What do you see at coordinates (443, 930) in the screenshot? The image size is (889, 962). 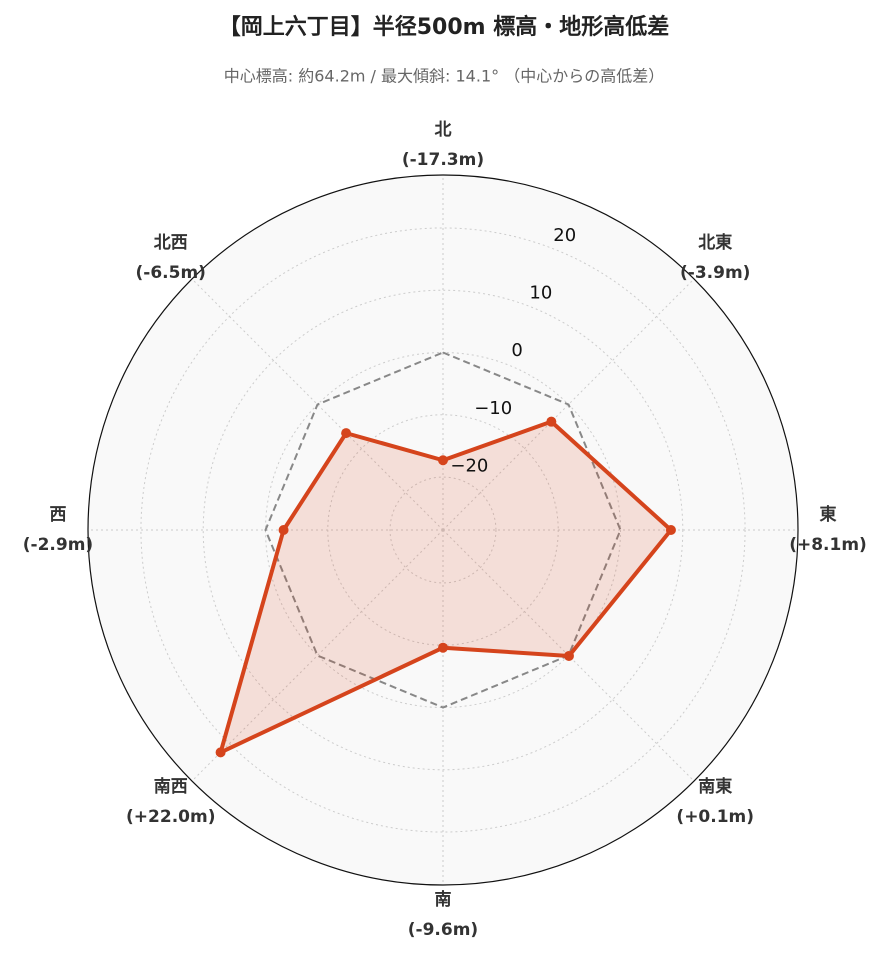 I see `value-label: (-9.6m)` at bounding box center [443, 930].